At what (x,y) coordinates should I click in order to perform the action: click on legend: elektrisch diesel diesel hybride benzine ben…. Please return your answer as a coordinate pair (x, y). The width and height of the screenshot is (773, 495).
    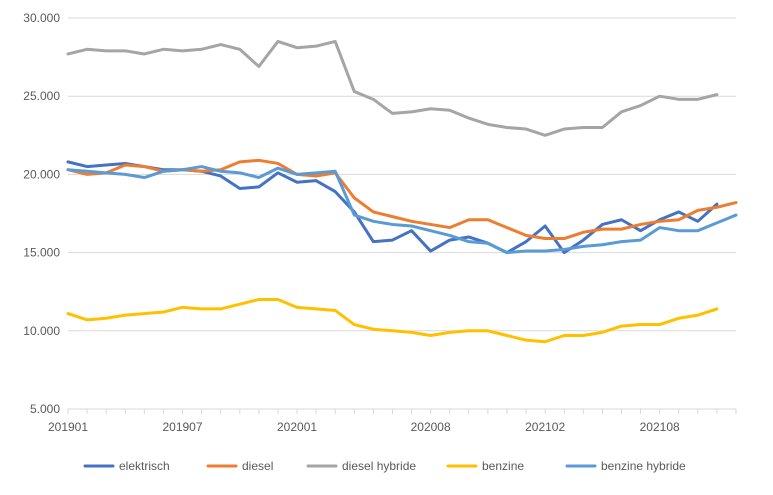
    Looking at the image, I should click on (384, 466).